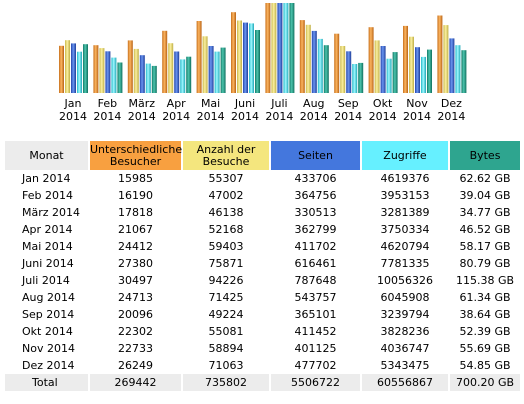 Image resolution: width=524 pixels, height=404 pixels. Describe the element at coordinates (316, 348) in the screenshot. I see `table-cell: 401125` at that location.